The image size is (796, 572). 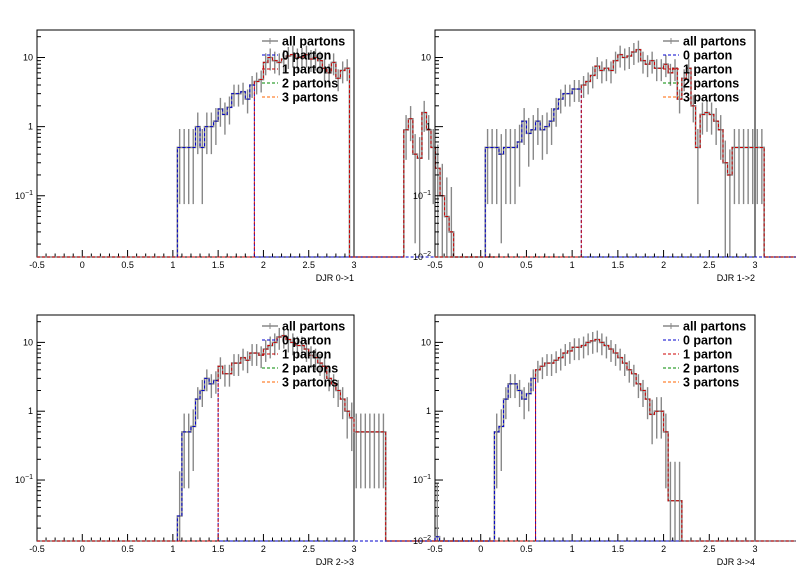 What do you see at coordinates (736, 562) in the screenshot?
I see `x-axis-label: DJR 3->4` at bounding box center [736, 562].